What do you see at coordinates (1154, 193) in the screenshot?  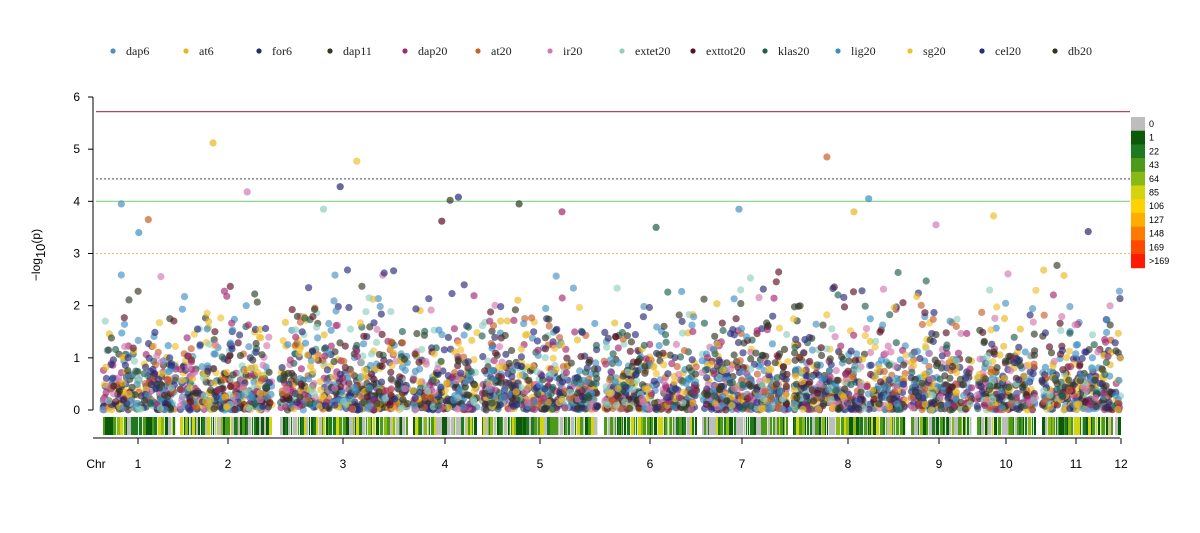 I see `scale-label: 85` at bounding box center [1154, 193].